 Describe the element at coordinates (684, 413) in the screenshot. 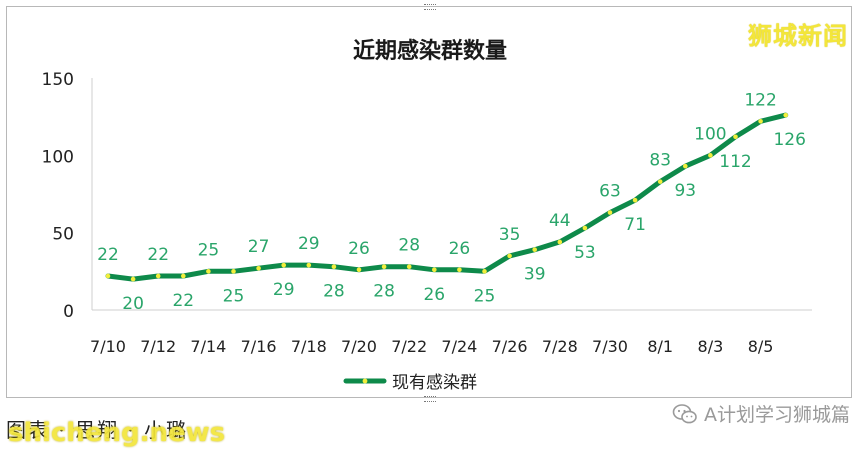

I see `wechat-icon` at that location.